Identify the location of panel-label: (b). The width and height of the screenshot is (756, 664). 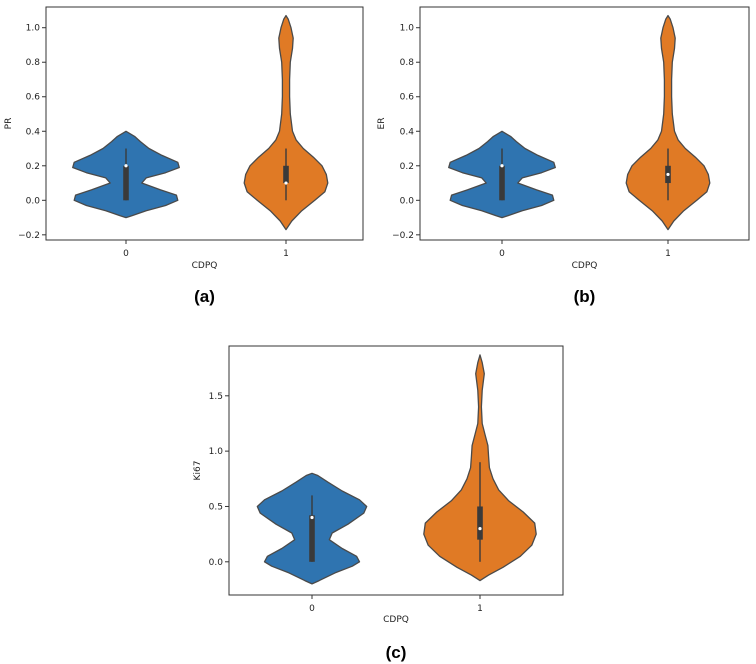
(585, 296).